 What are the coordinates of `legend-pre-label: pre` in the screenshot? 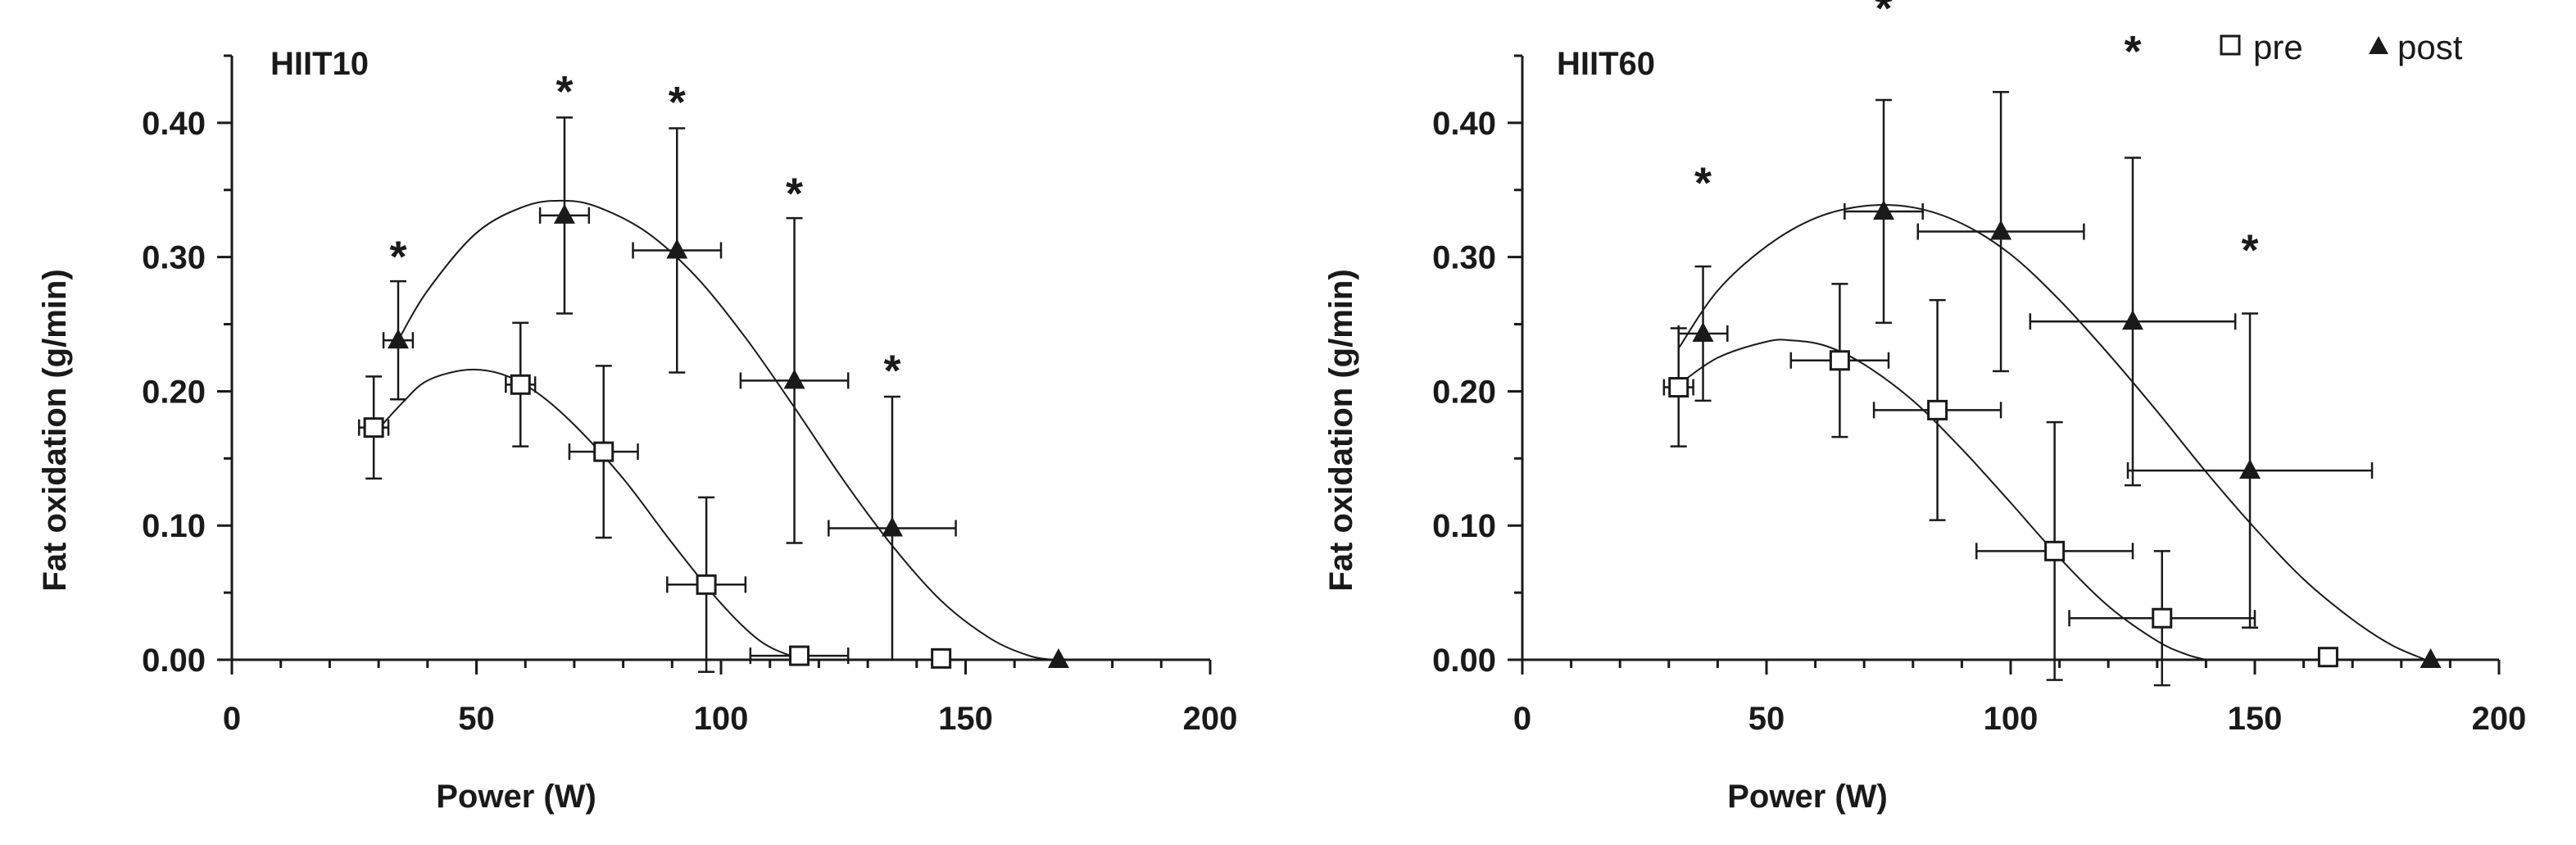 It's located at (2278, 47).